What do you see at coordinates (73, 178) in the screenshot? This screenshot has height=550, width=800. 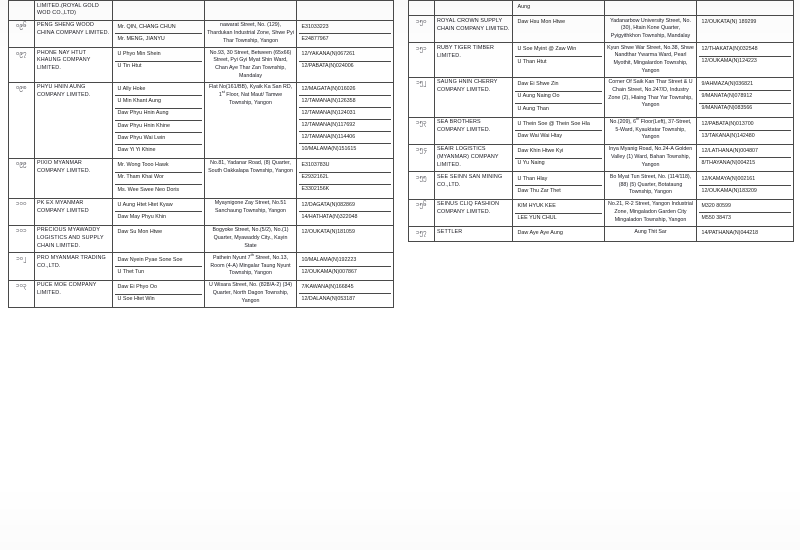 I see `company-name: PIXIO MYANMAR COMPANY LIMITED.` at bounding box center [73, 178].